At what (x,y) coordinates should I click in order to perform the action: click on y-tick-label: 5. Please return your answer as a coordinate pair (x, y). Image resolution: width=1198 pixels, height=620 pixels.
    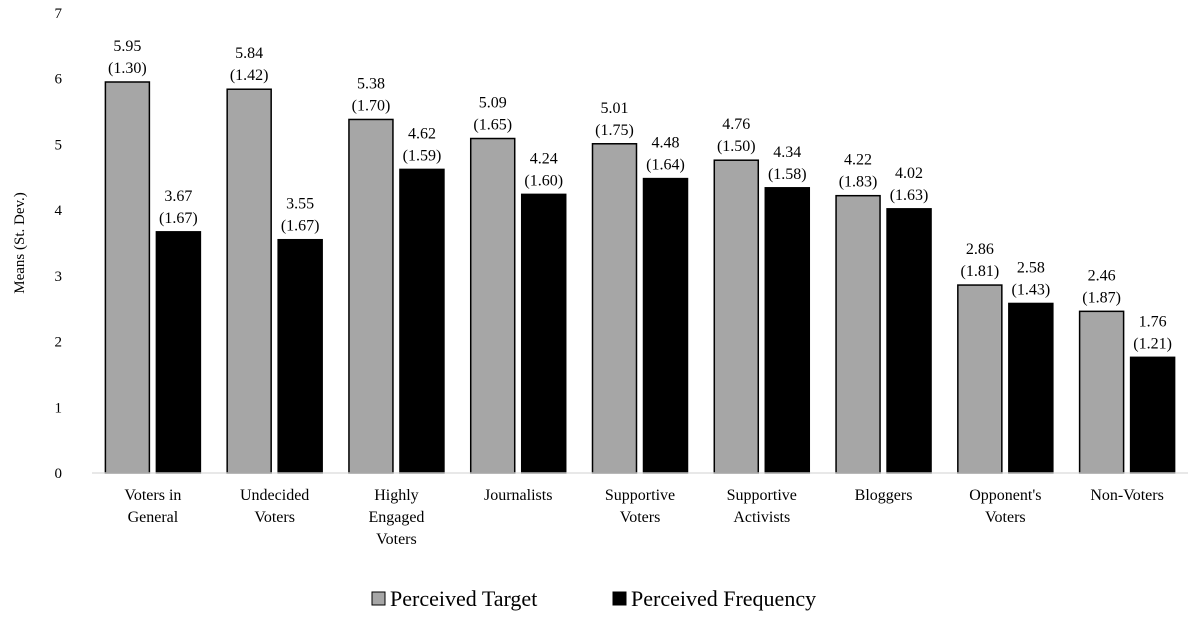
    Looking at the image, I should click on (59, 145).